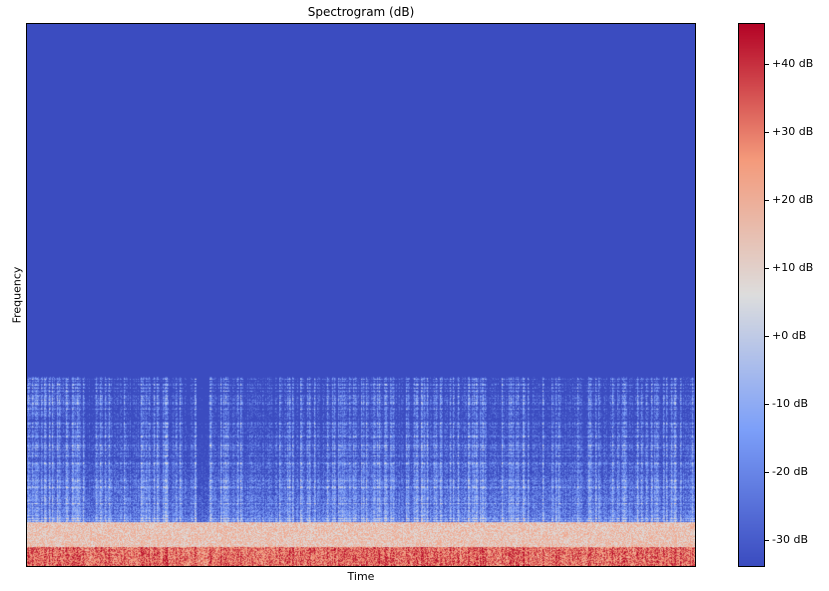  What do you see at coordinates (361, 12) in the screenshot?
I see `chart-title: Spectrogram (dB)` at bounding box center [361, 12].